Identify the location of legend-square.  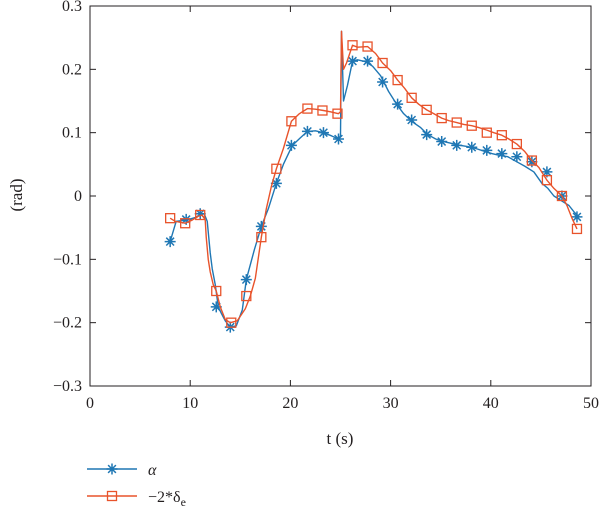
(112, 496).